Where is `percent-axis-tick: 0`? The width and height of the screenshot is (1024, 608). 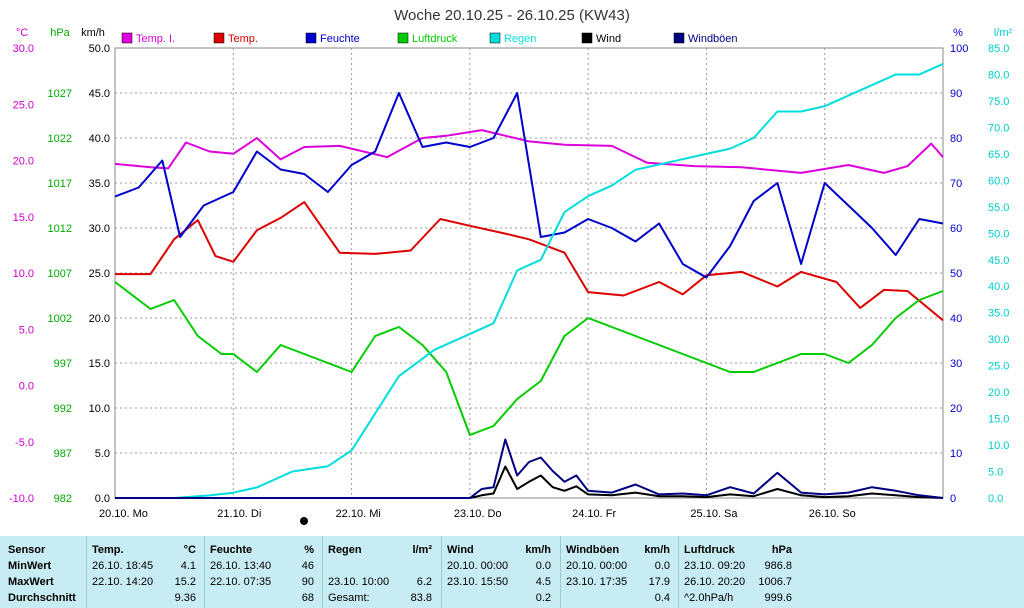 percent-axis-tick: 0 is located at coordinates (953, 499).